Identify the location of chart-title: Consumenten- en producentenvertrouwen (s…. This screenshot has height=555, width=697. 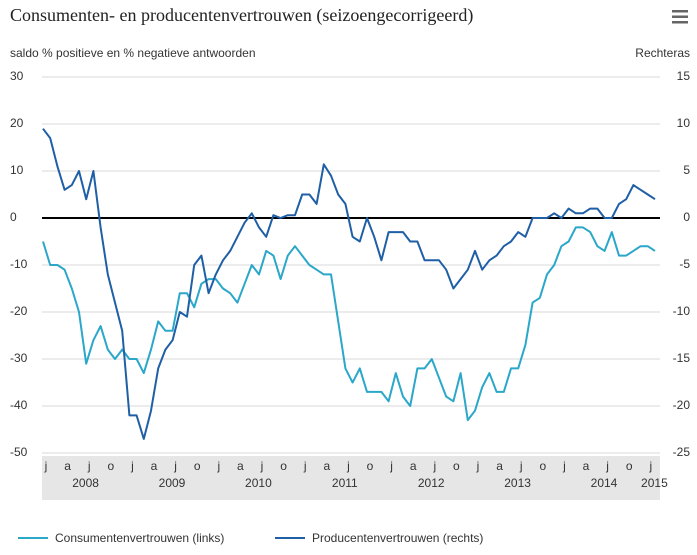
(241, 15).